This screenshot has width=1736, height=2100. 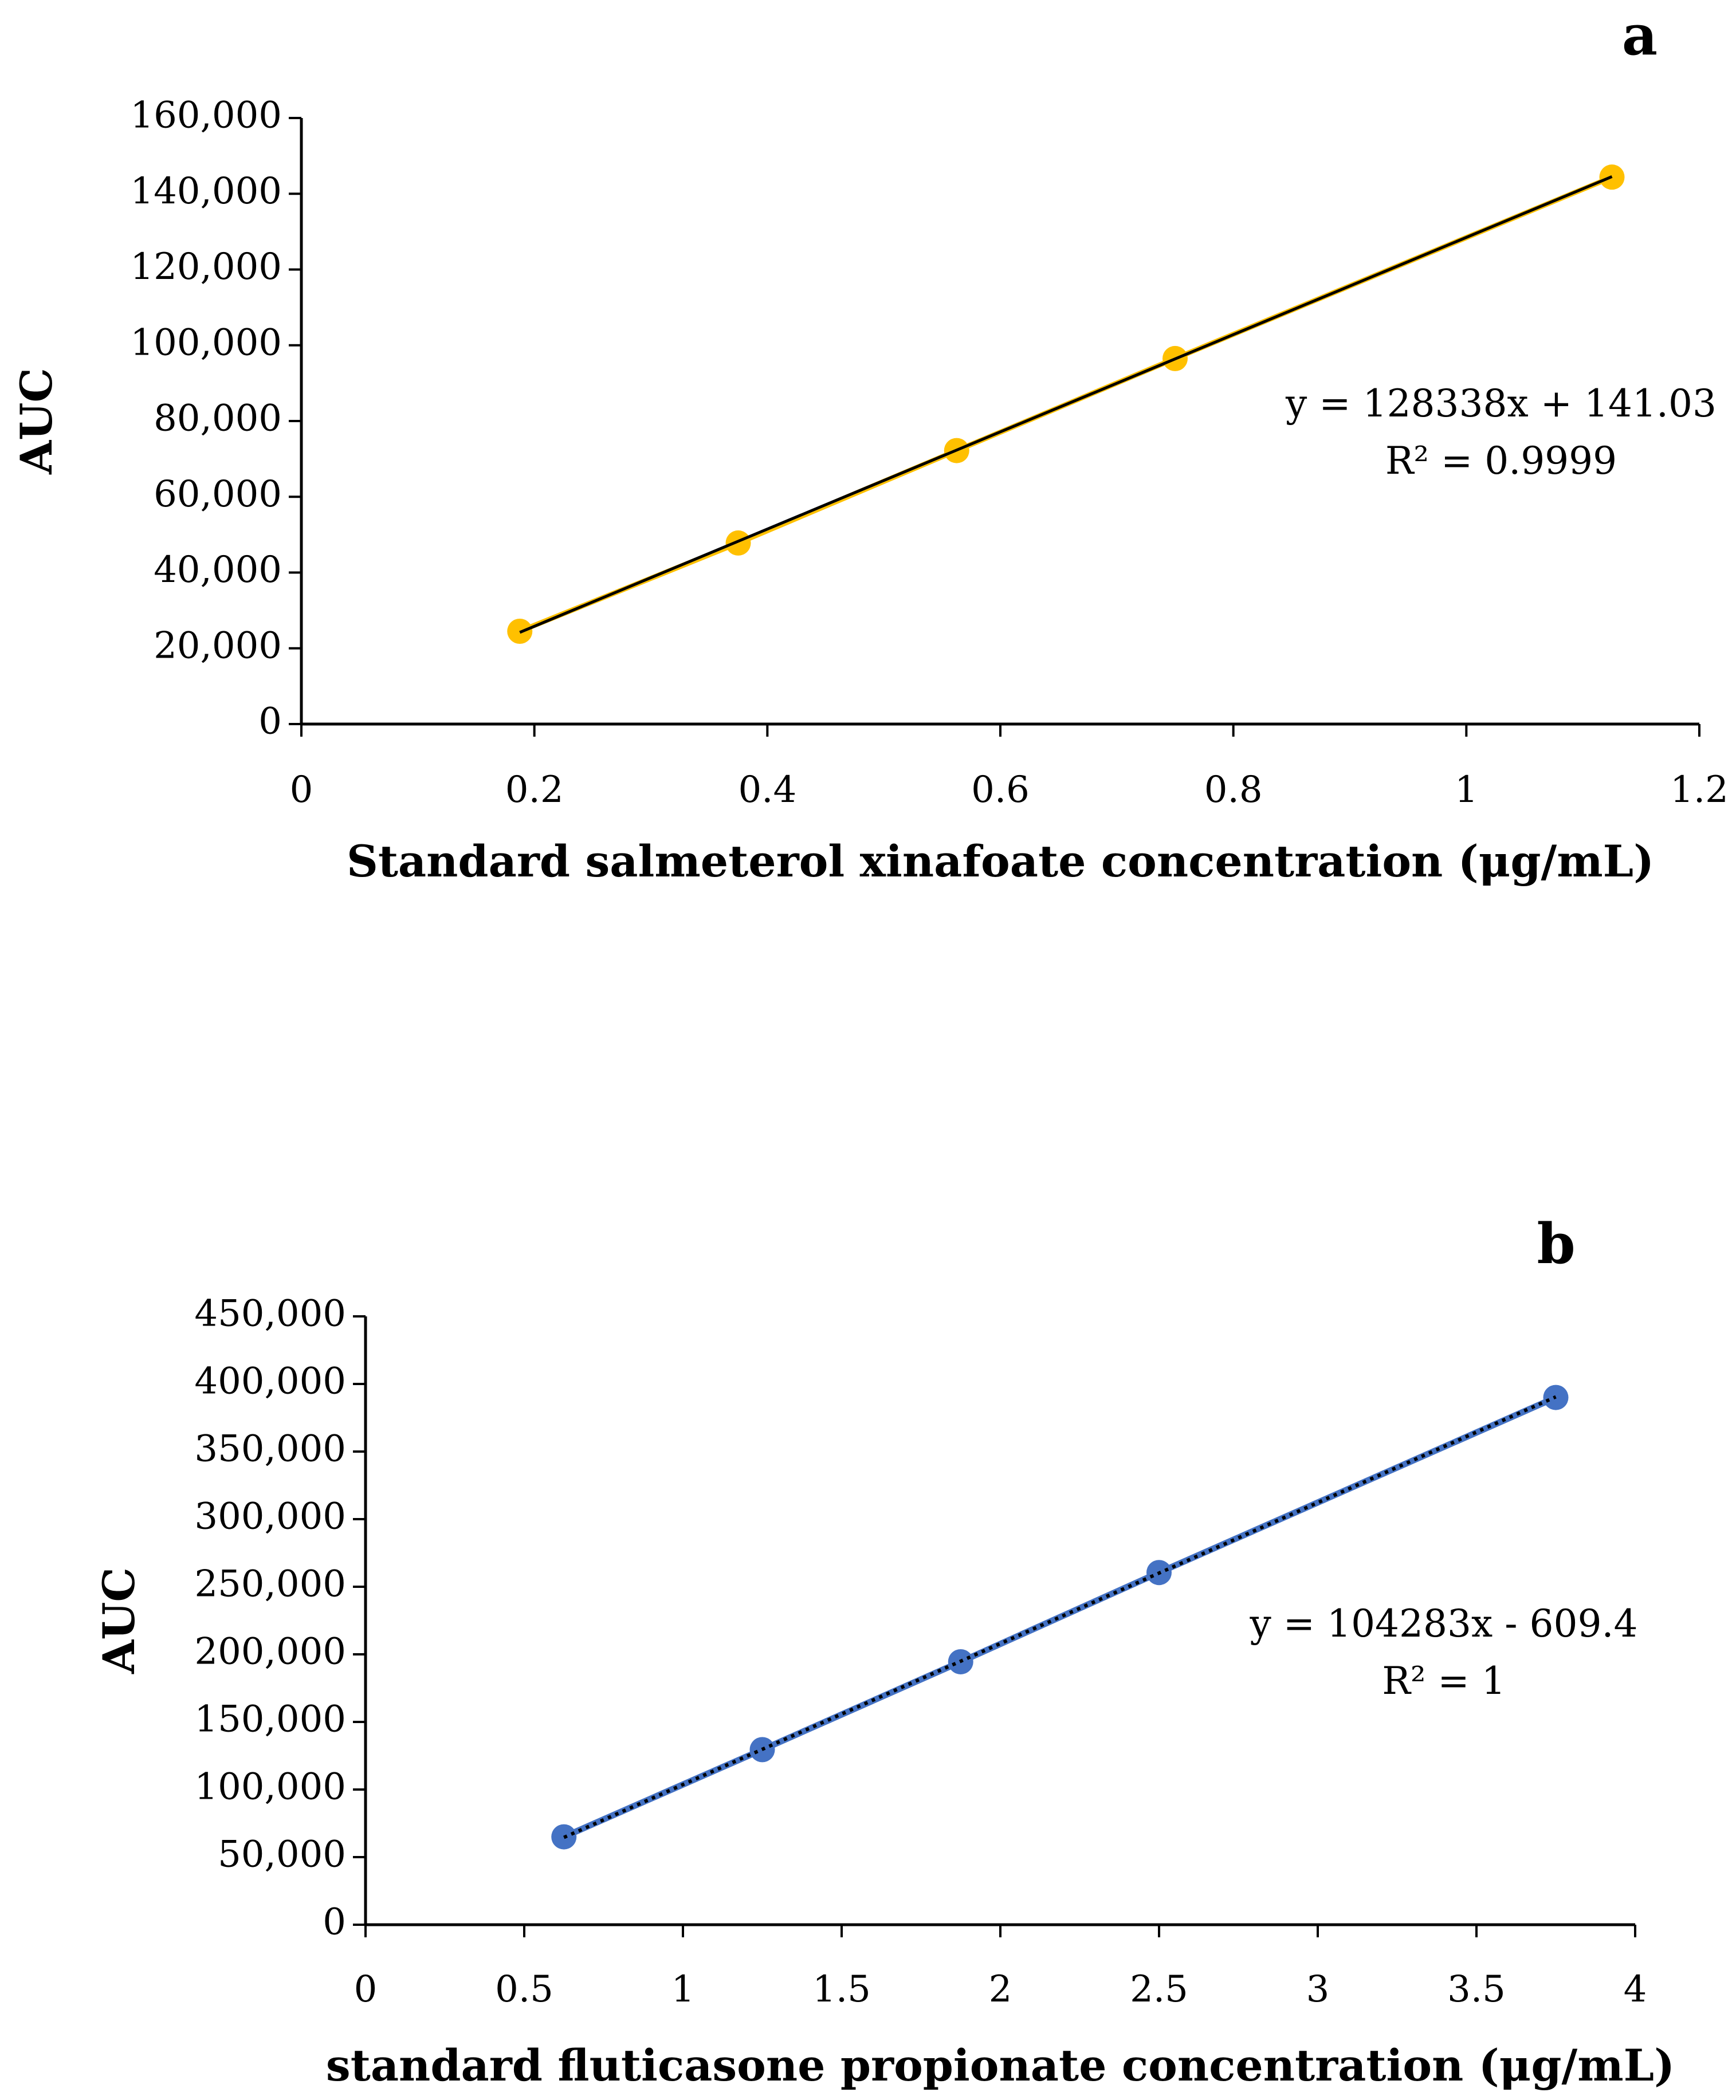 What do you see at coordinates (1640, 35) in the screenshot?
I see `panel-label: a` at bounding box center [1640, 35].